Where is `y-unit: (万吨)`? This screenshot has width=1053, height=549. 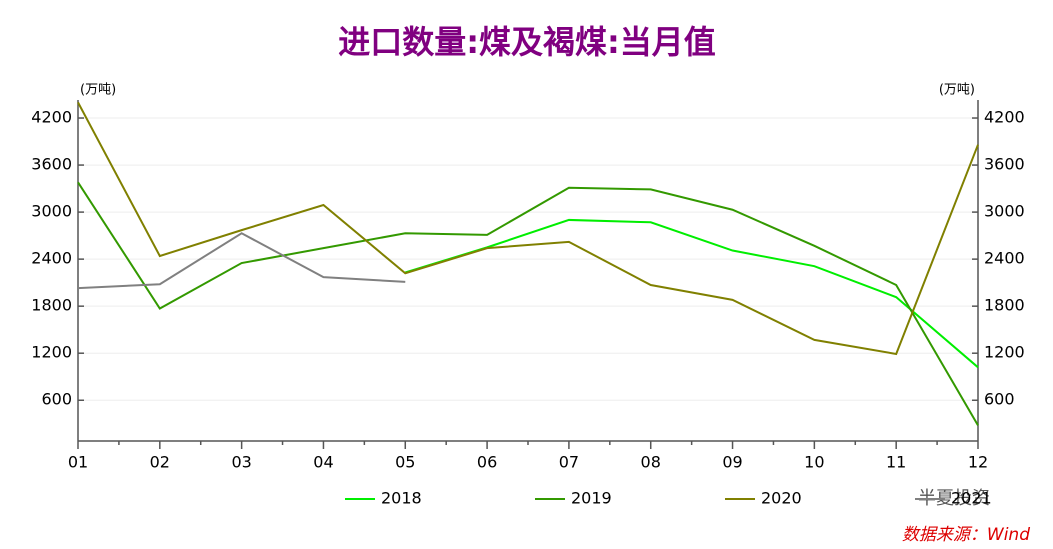
y-unit: (万吨) is located at coordinates (98, 90).